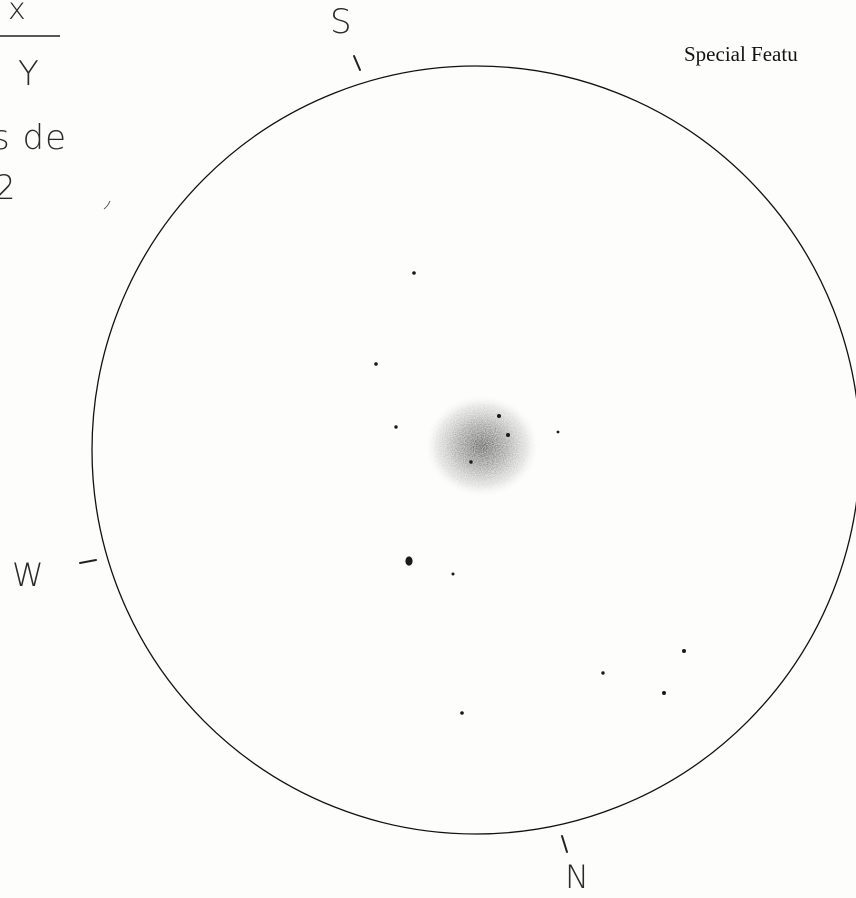 The image size is (856, 898). Describe the element at coordinates (107, 205) in the screenshot. I see `stray-mark` at that location.